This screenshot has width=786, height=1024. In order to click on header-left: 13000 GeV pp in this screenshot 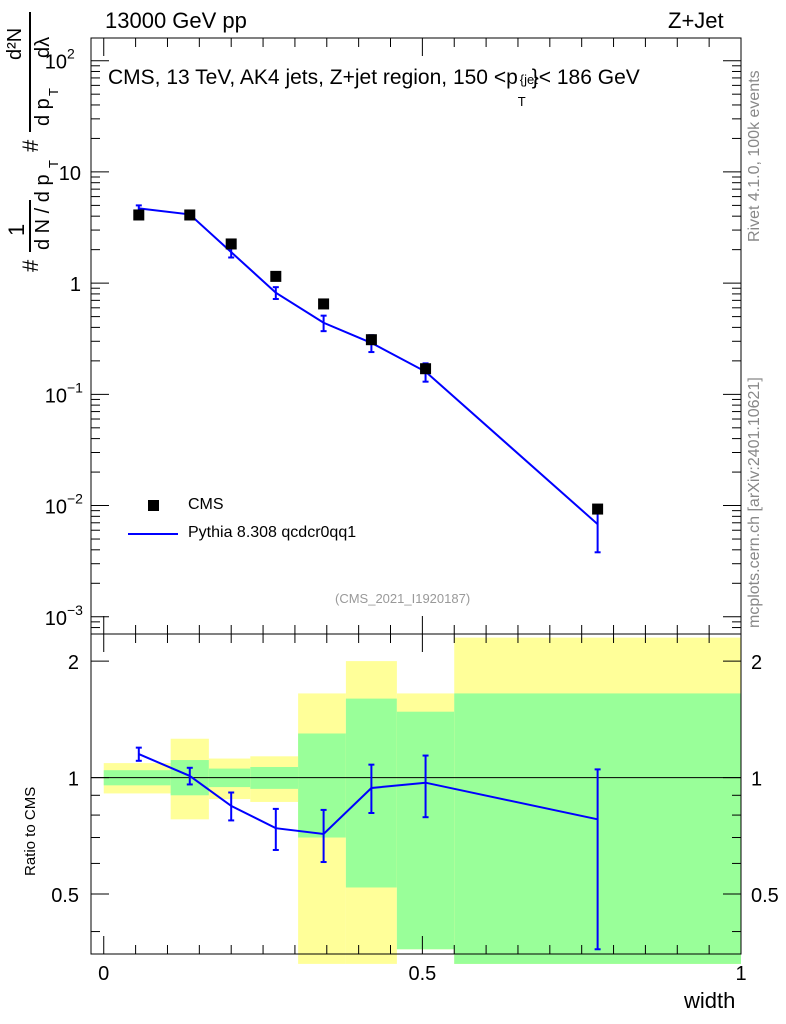, I will do `click(176, 20)`.